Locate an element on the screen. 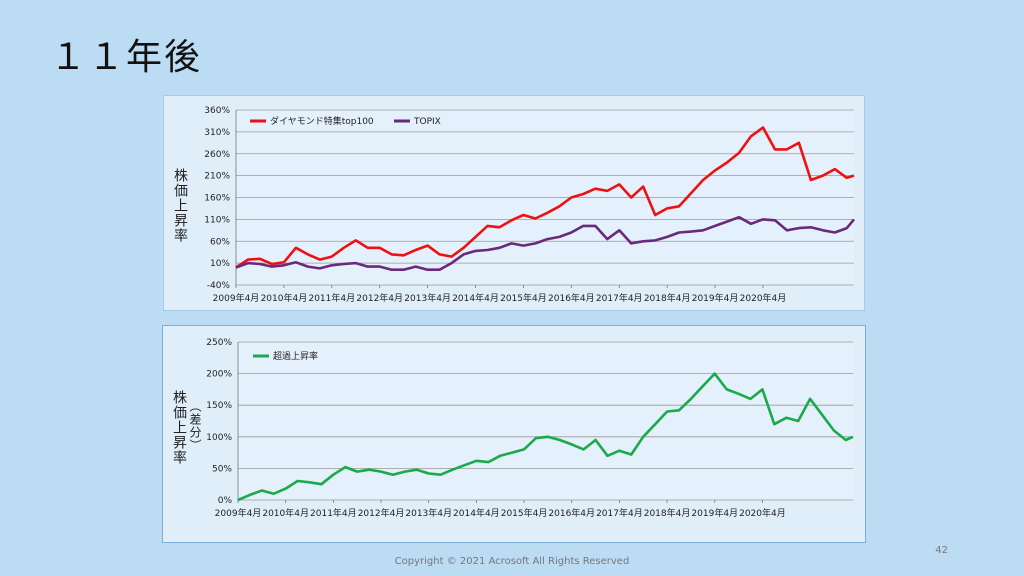 This screenshot has height=576, width=1024. legend-label: ダイヤモンド特集top100 is located at coordinates (322, 121).